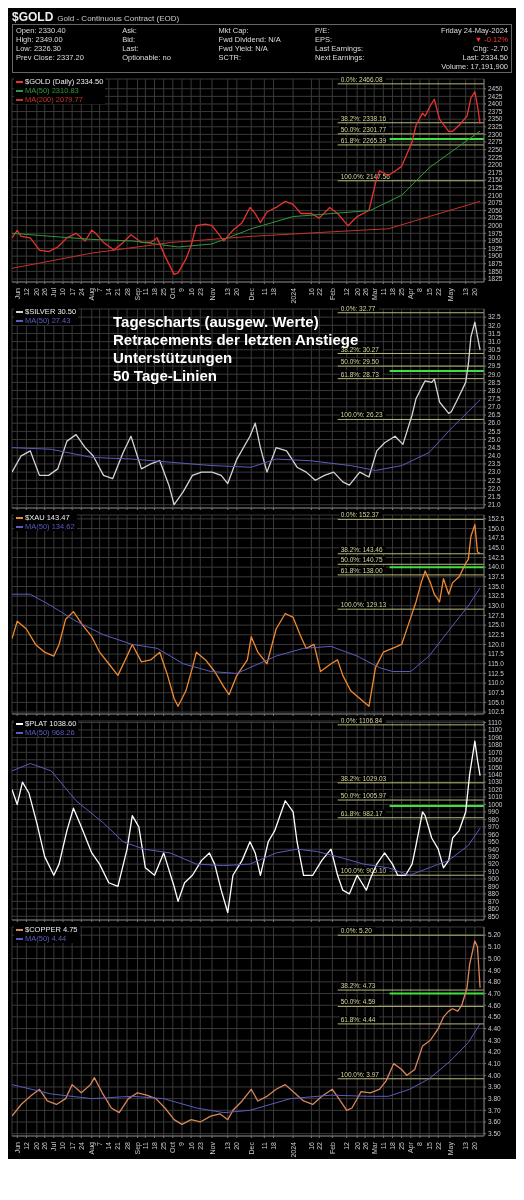 The image size is (524, 1200). I want to click on annotation: Unterstützungen, so click(173, 357).